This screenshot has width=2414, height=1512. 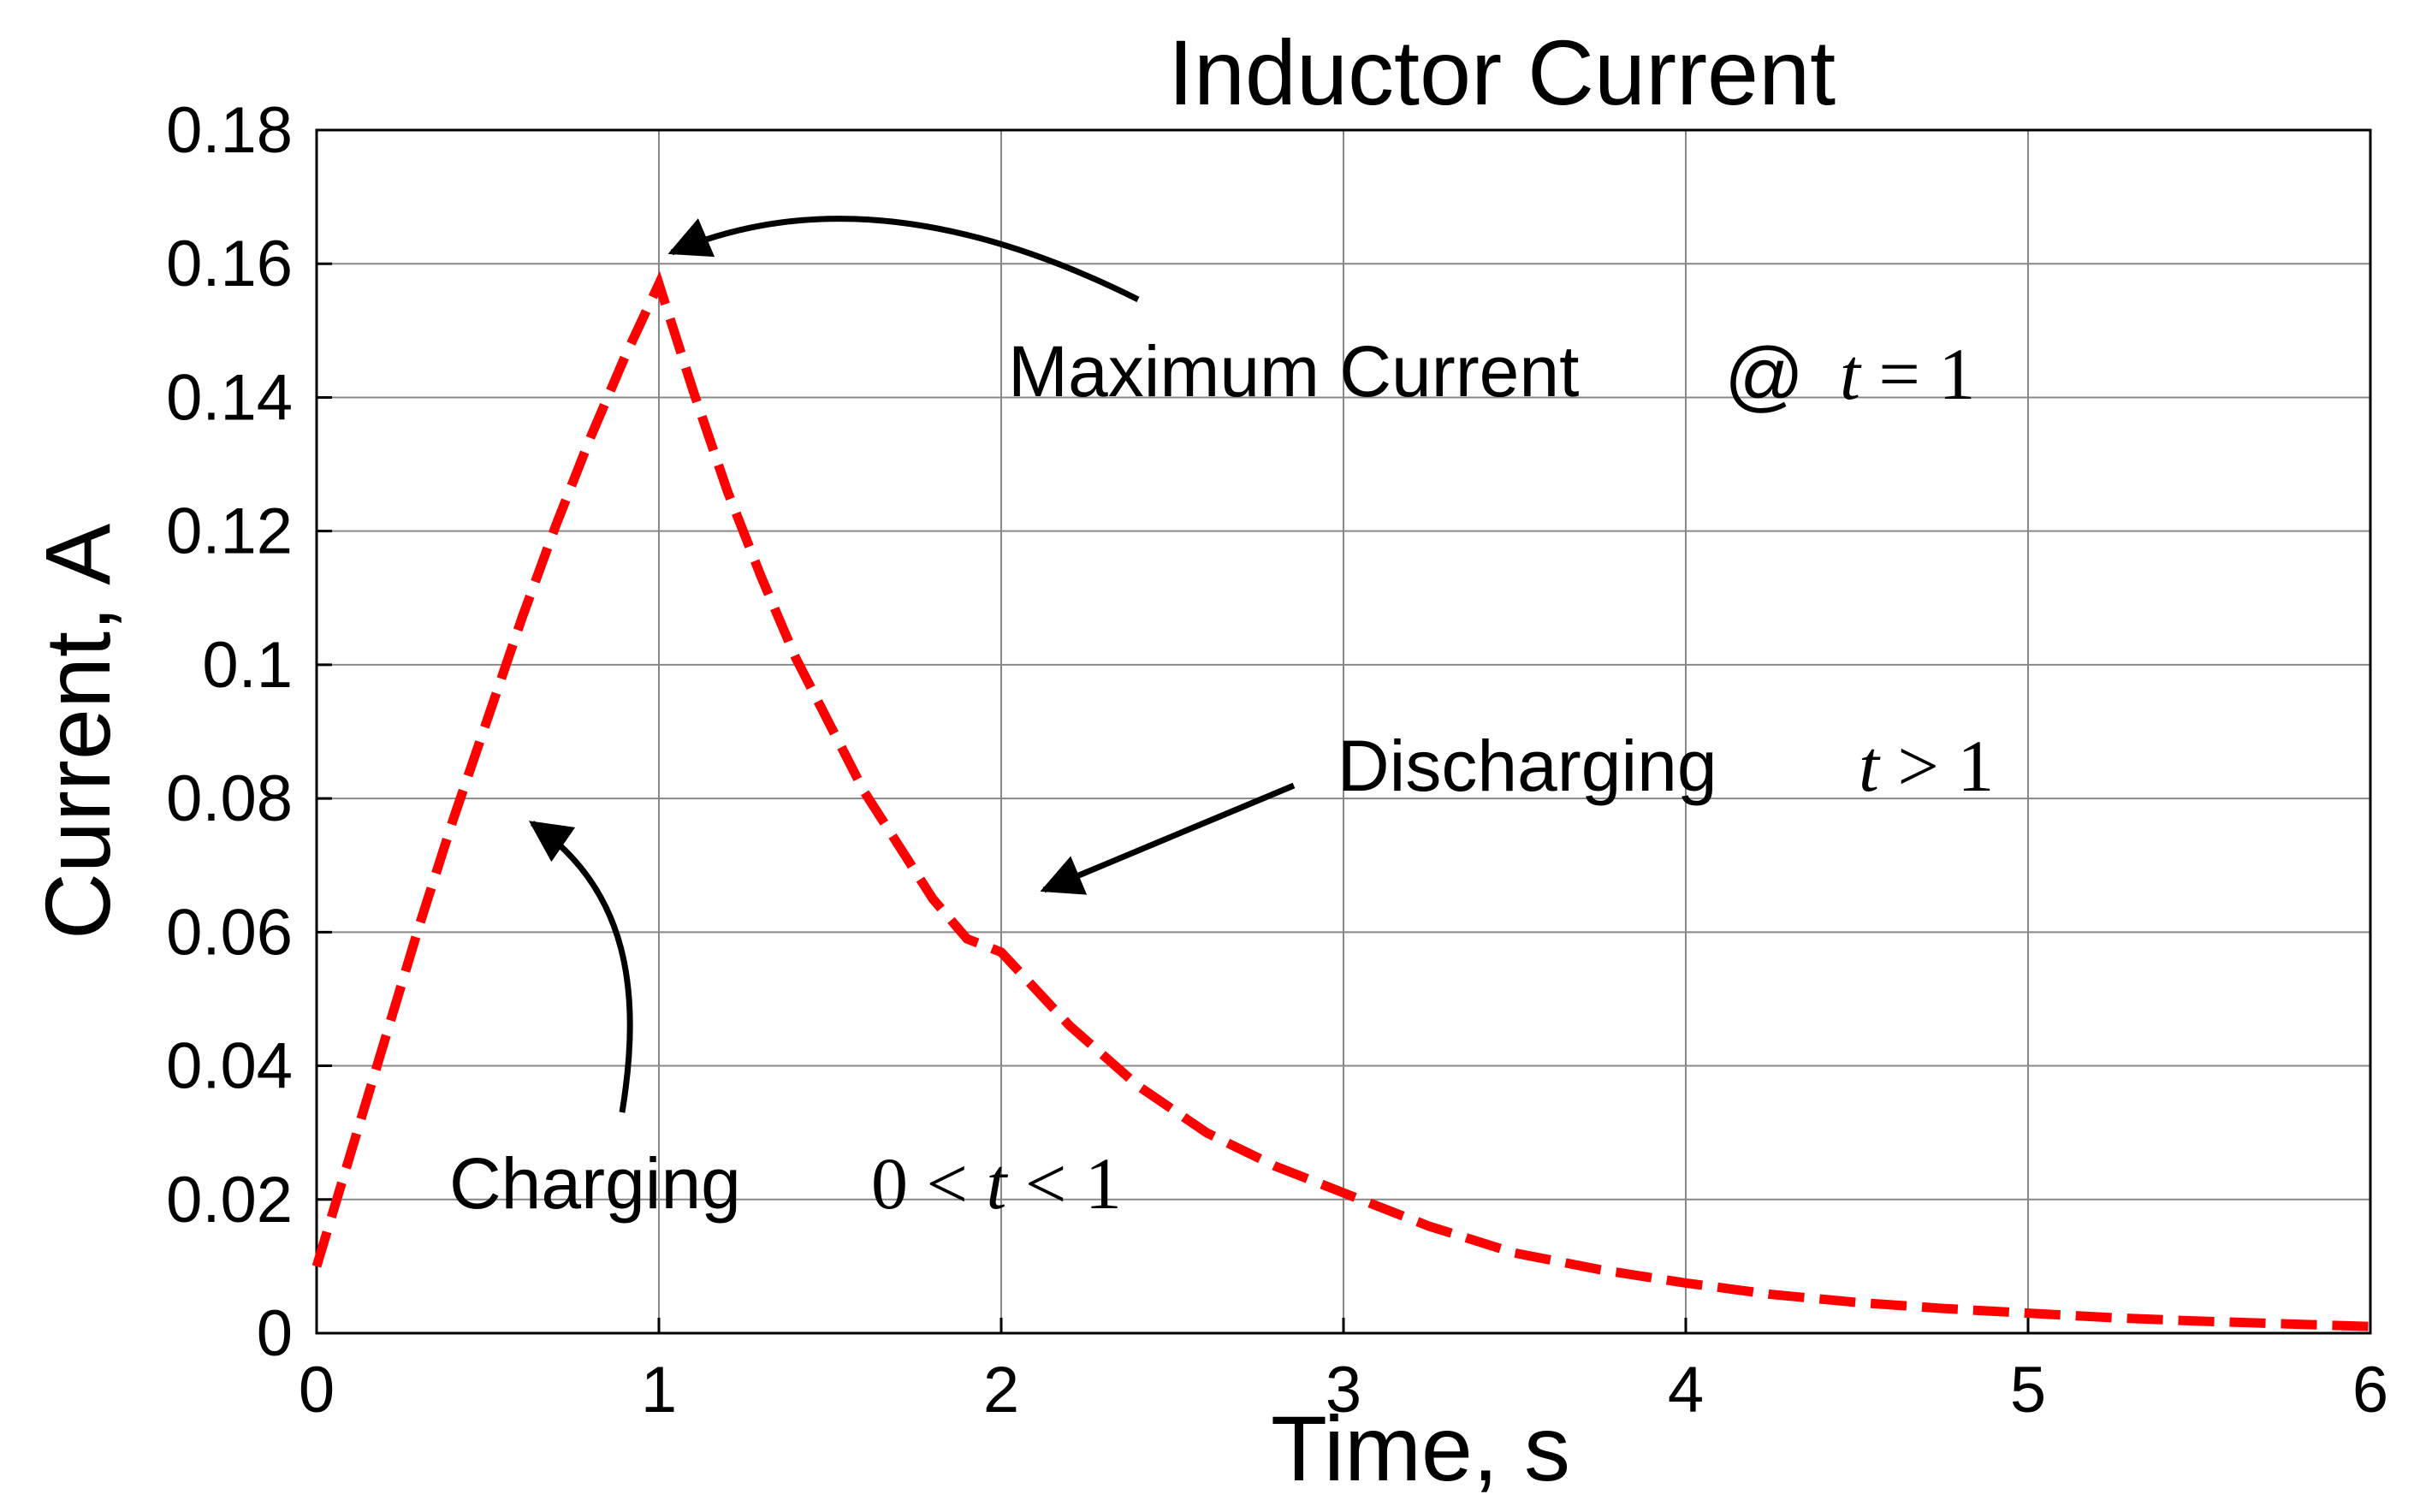 What do you see at coordinates (1420, 1448) in the screenshot?
I see `x-axis-label: Time, s` at bounding box center [1420, 1448].